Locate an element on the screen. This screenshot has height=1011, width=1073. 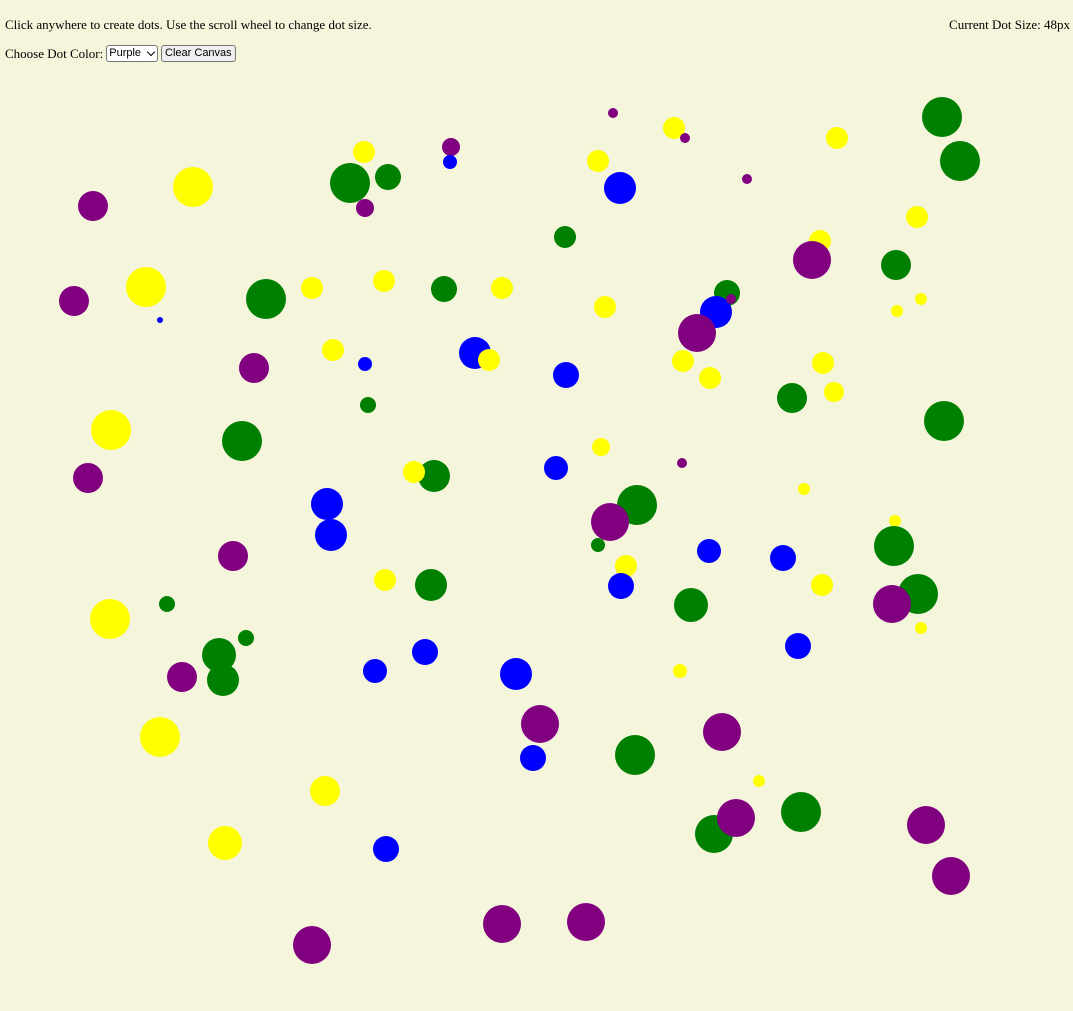
color-label: Choose Dot Color: is located at coordinates (54, 53).